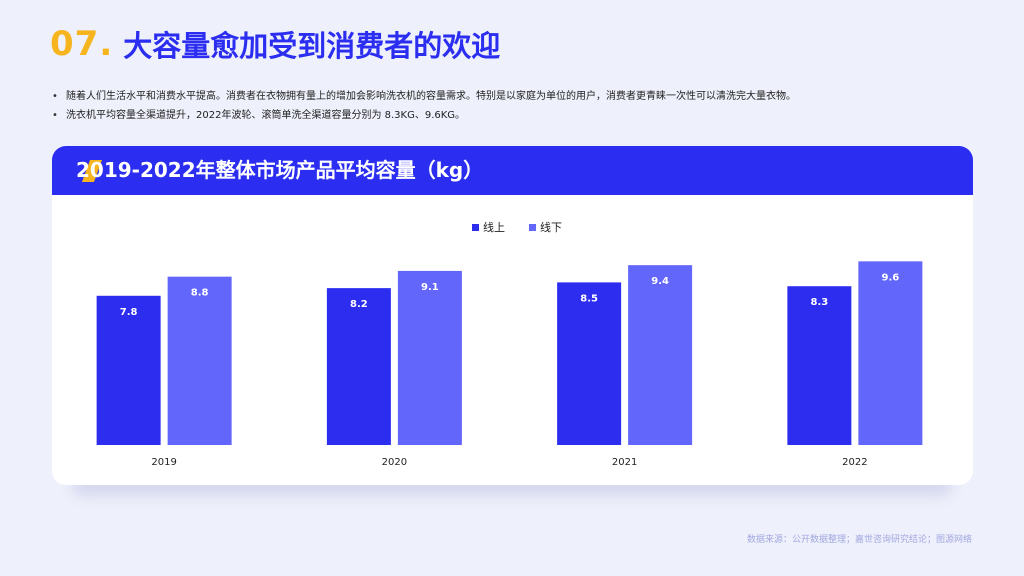  What do you see at coordinates (312, 46) in the screenshot?
I see `page-title: 大容量愈加受到消费者的欢迎` at bounding box center [312, 46].